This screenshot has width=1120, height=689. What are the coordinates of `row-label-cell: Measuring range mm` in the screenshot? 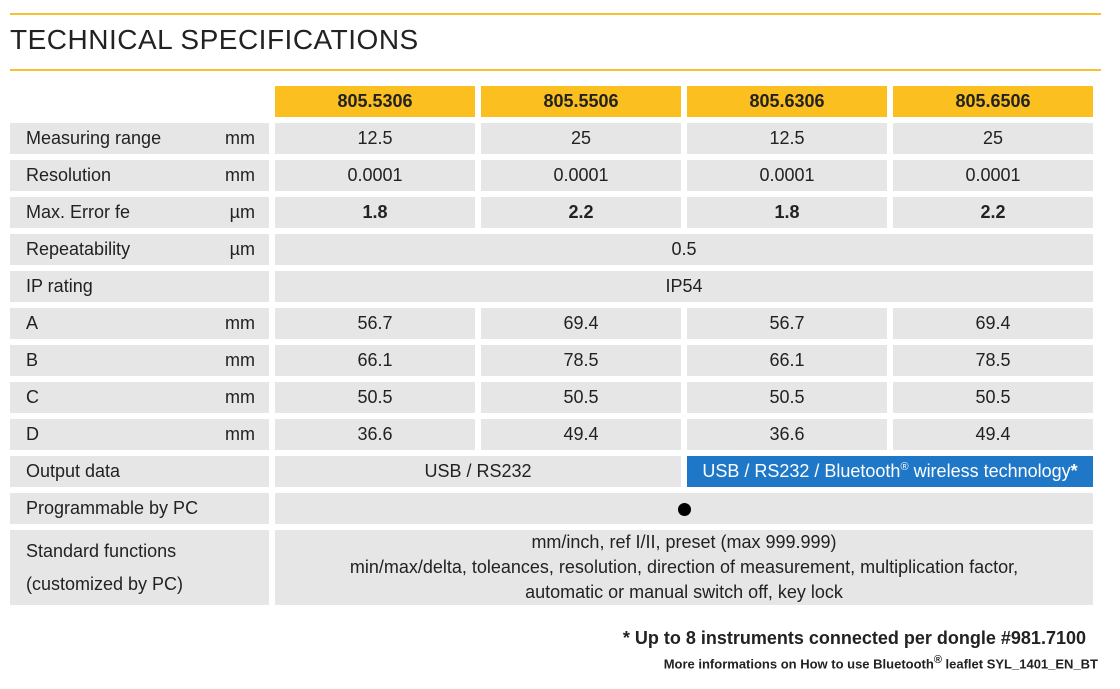 It's located at (139, 138).